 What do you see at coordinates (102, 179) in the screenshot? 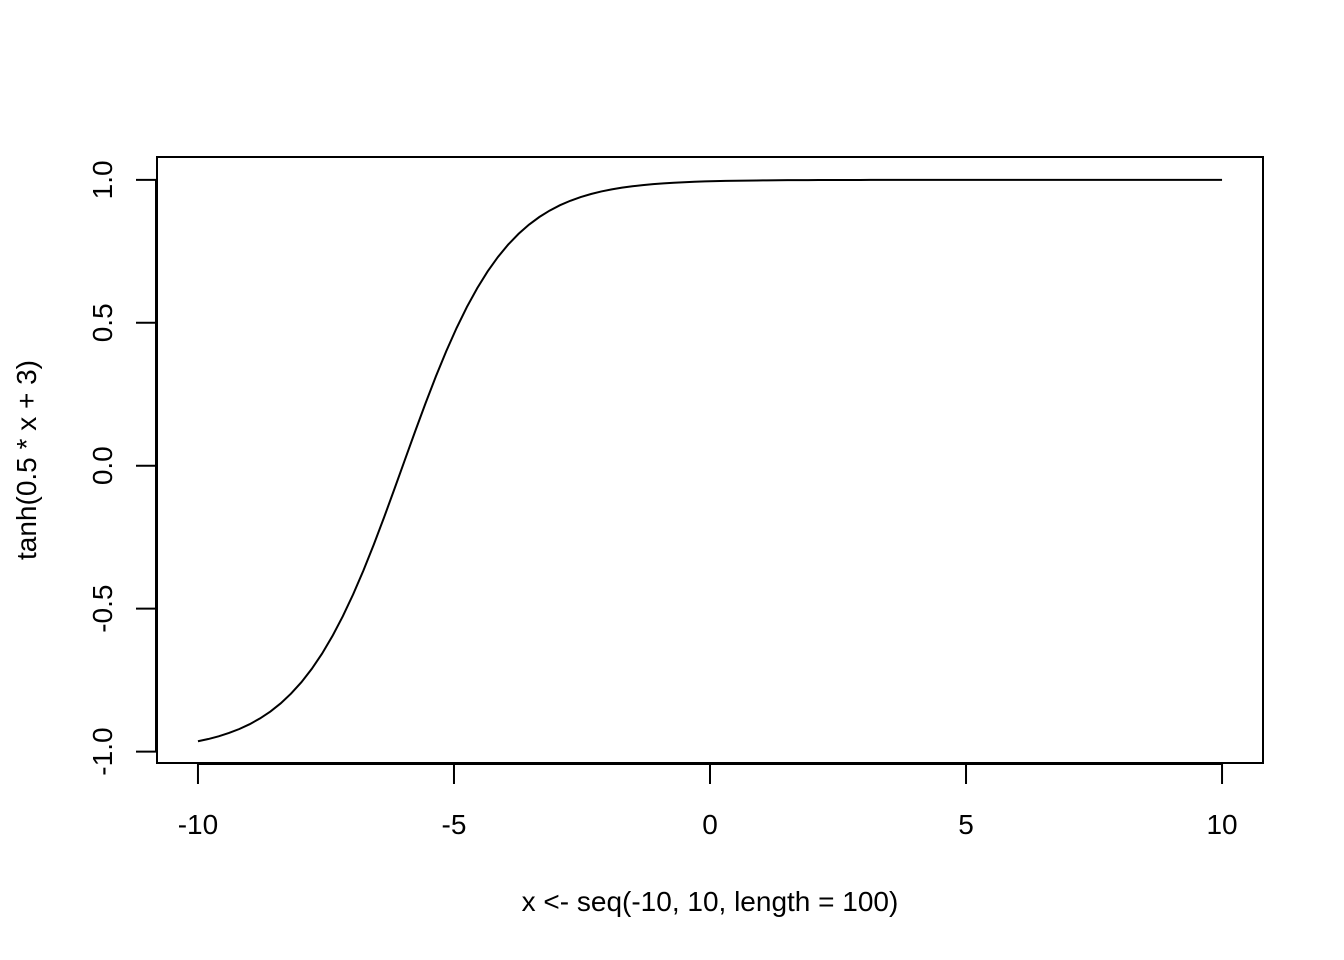
I see `y-tick-label: 1.0` at bounding box center [102, 179].